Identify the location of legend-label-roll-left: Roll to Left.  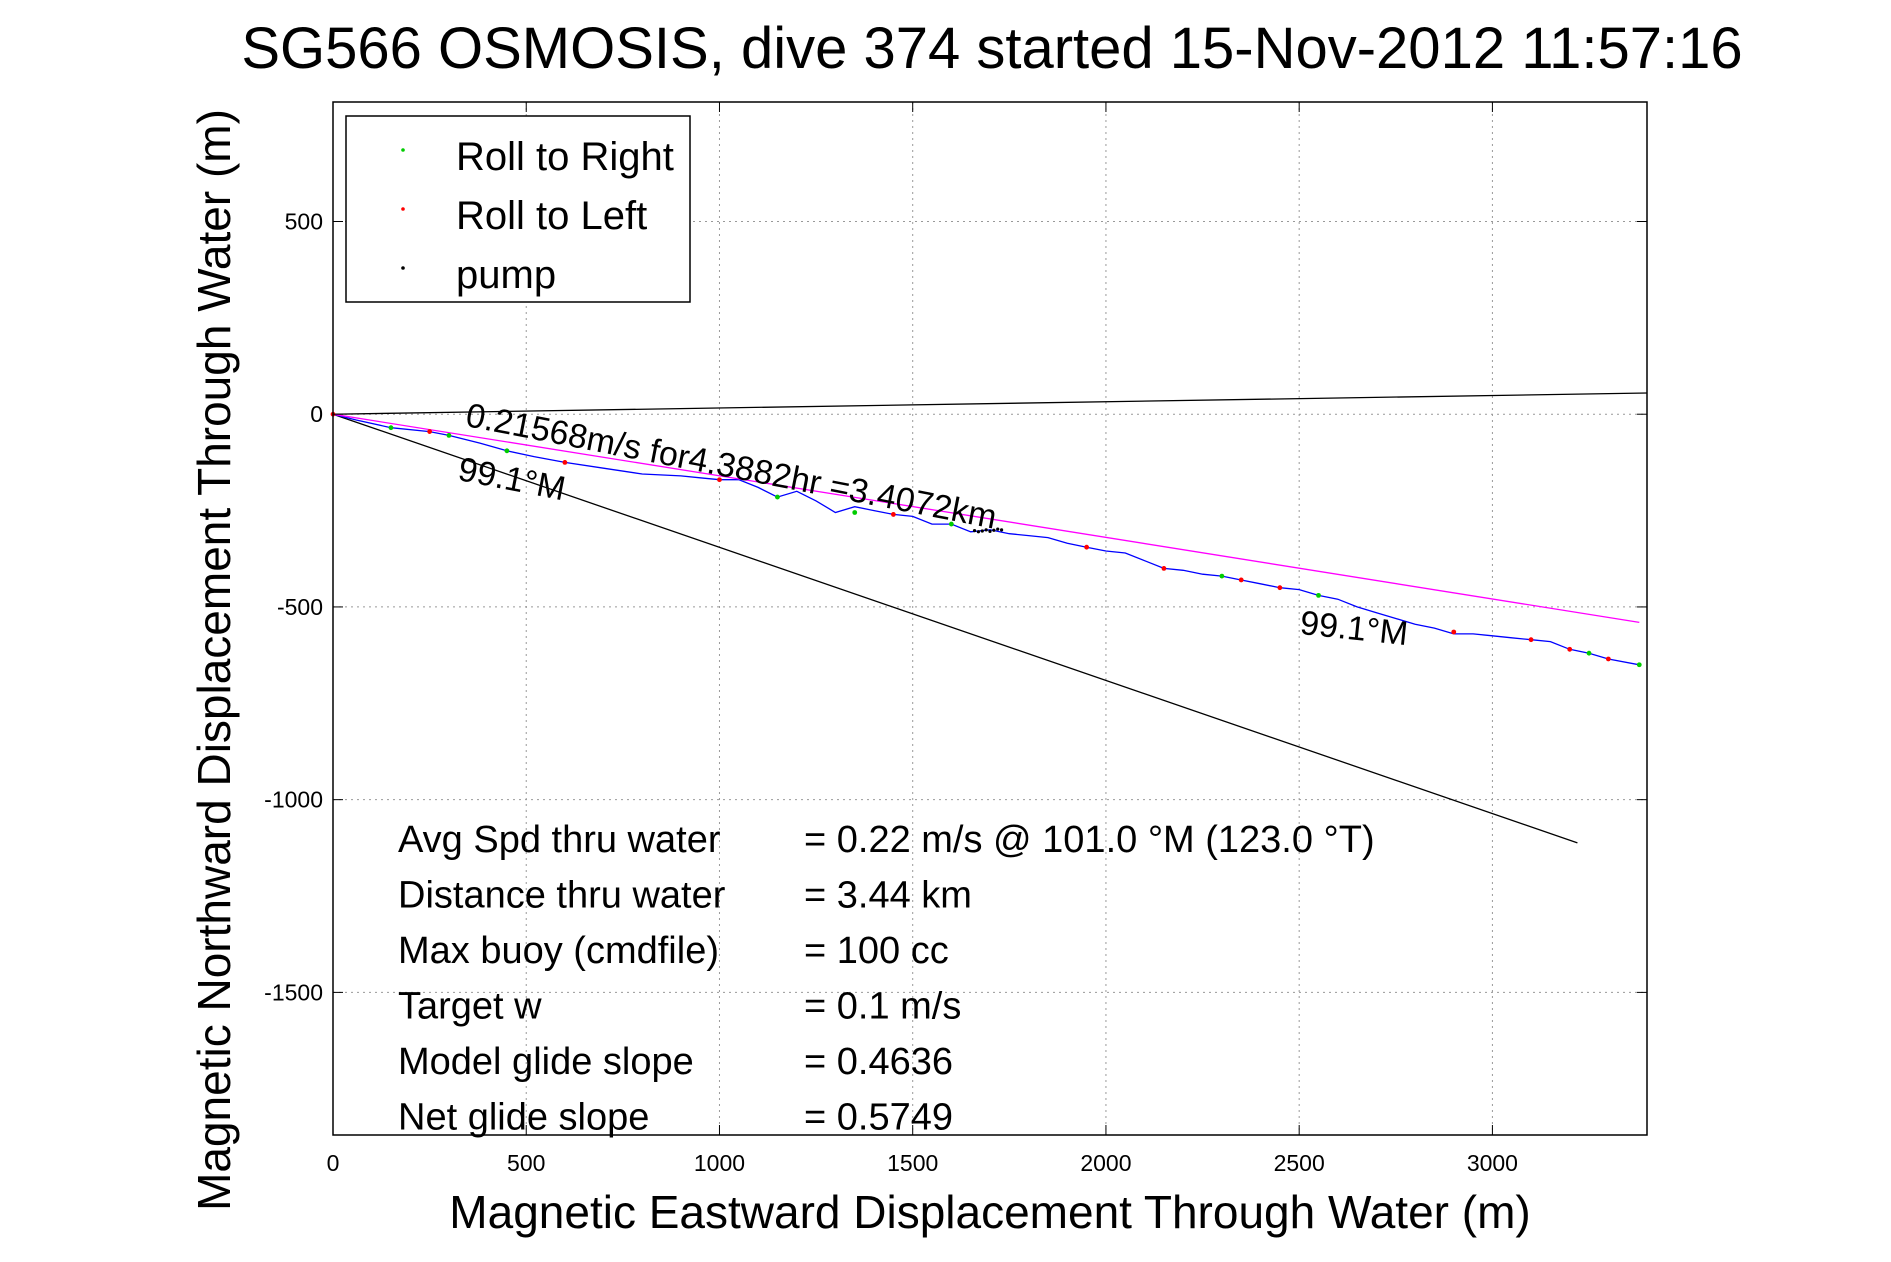
(551, 216).